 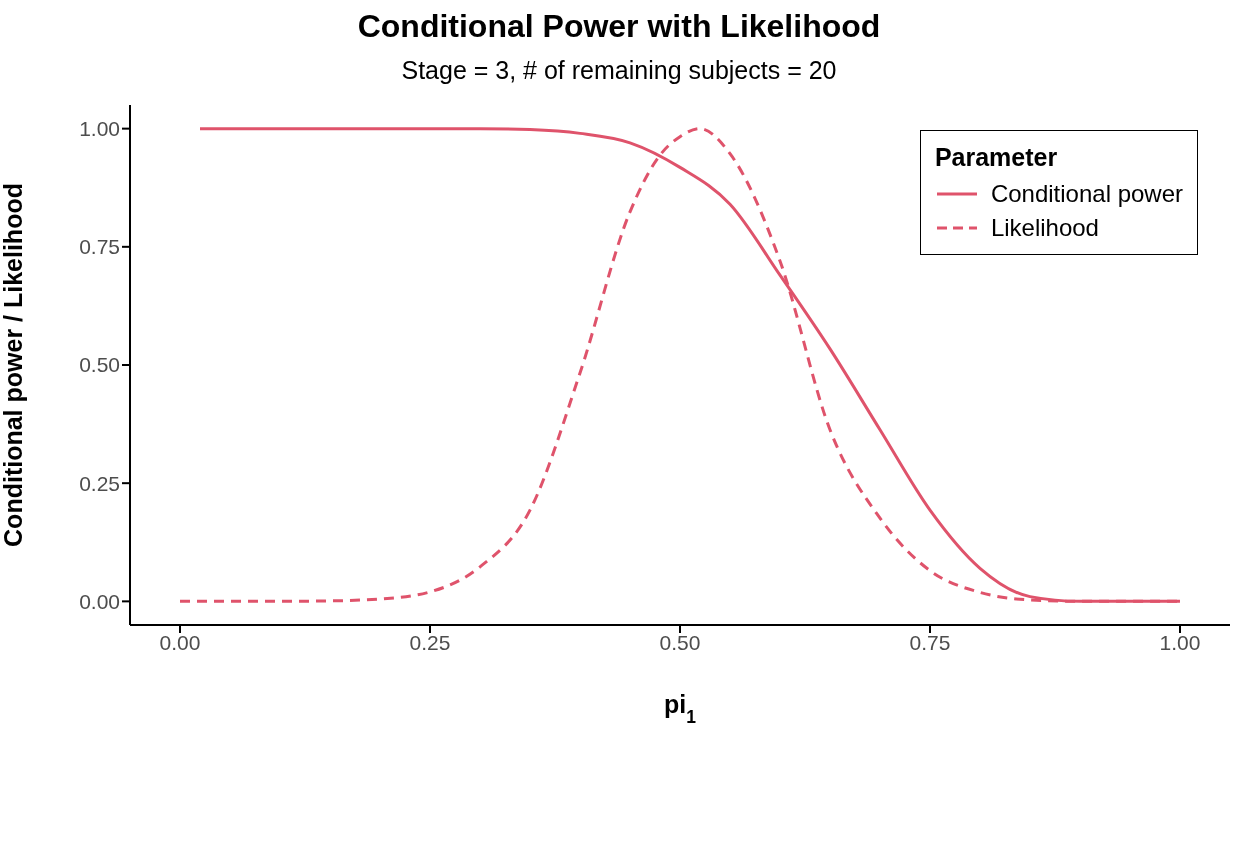 What do you see at coordinates (1180, 642) in the screenshot?
I see `x-tick-label: 1.00` at bounding box center [1180, 642].